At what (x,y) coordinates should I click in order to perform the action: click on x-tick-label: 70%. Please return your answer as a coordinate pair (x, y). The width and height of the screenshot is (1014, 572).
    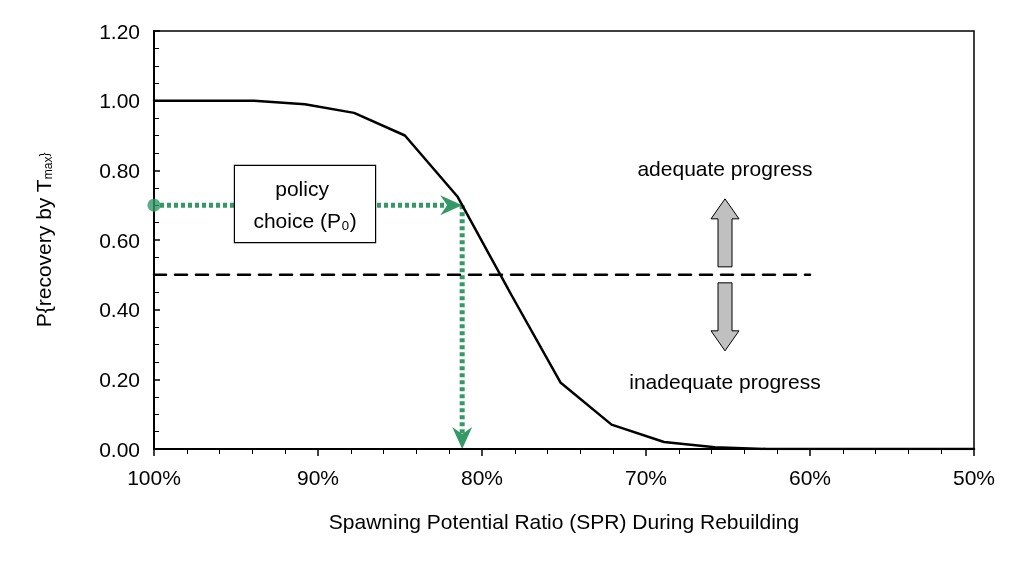
    Looking at the image, I should click on (646, 477).